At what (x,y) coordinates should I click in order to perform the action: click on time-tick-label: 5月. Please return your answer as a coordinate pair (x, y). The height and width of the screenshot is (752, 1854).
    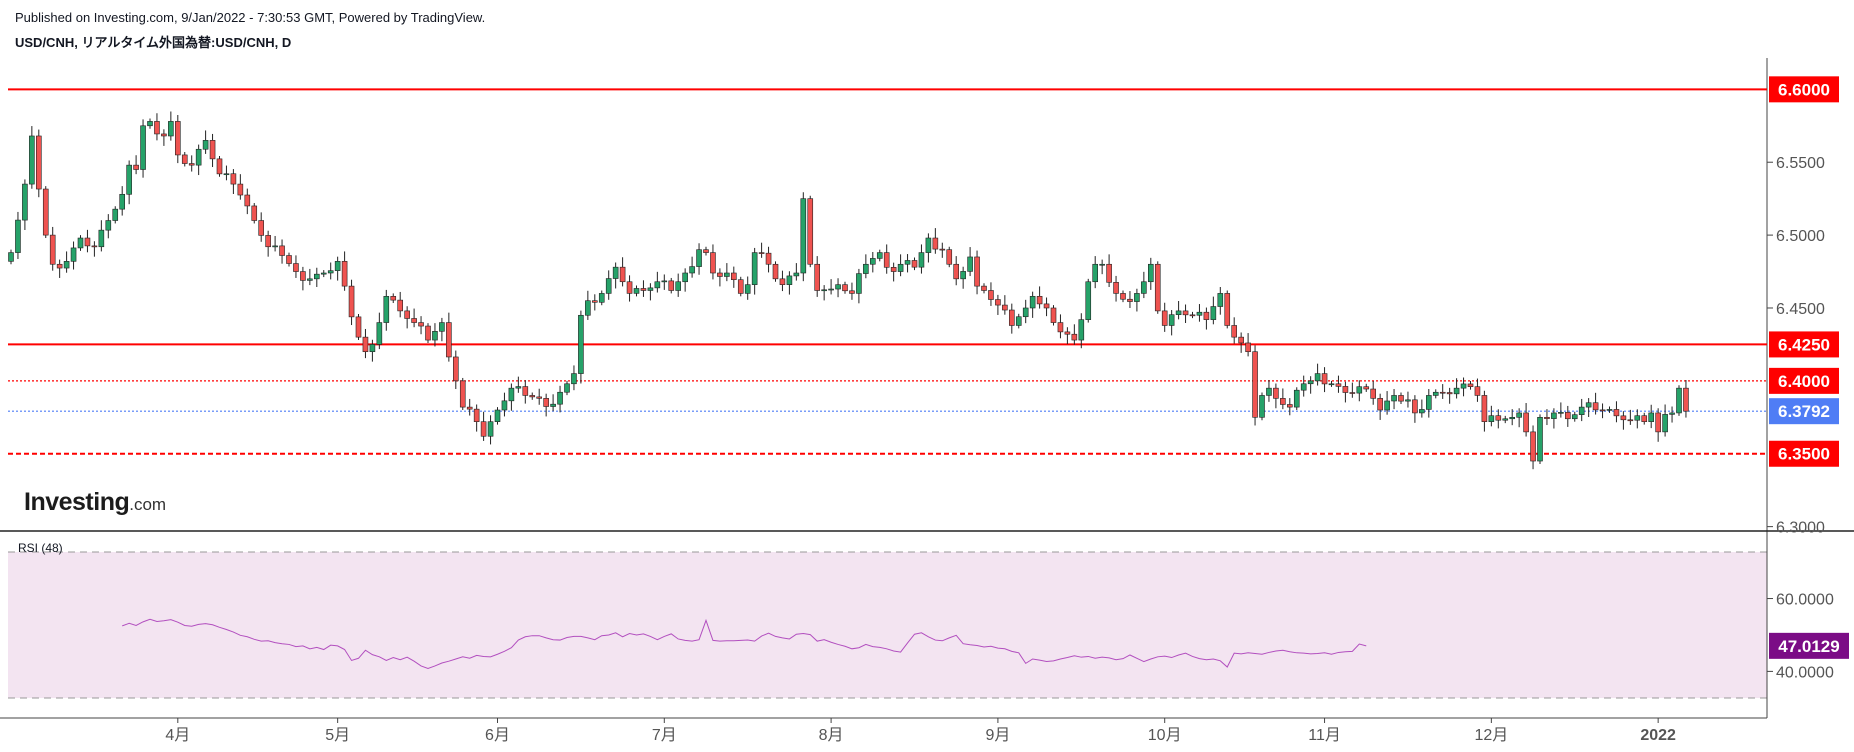
    Looking at the image, I should click on (337, 735).